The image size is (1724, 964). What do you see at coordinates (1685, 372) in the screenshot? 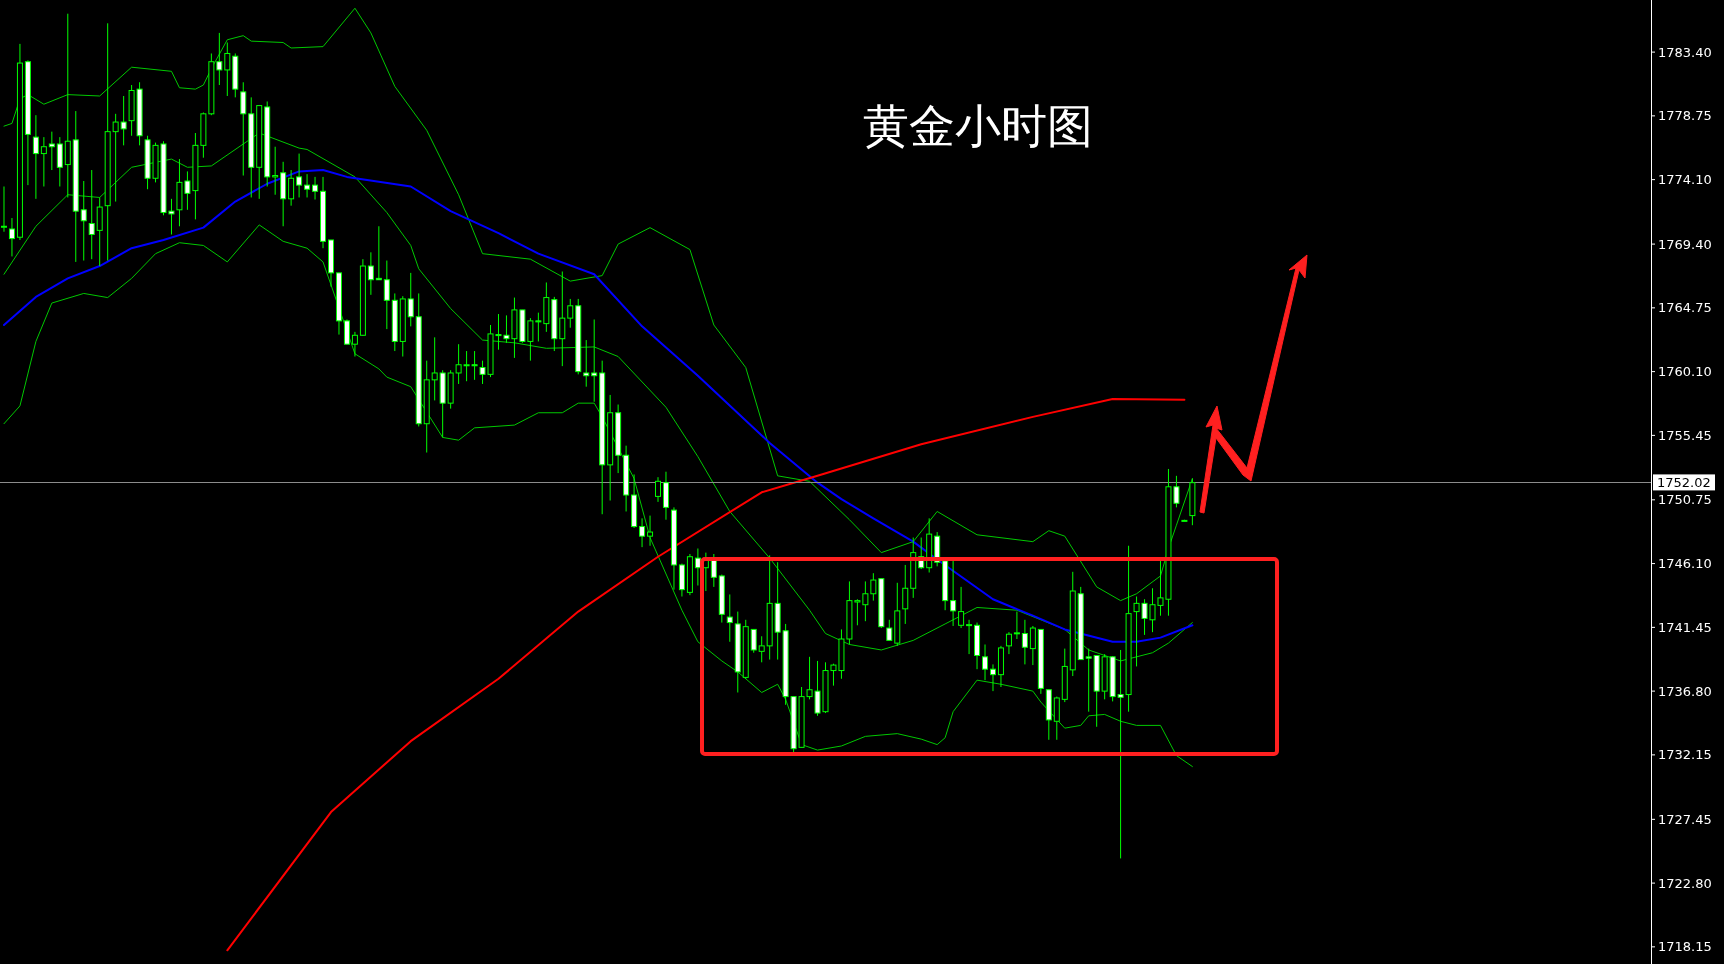
I see `y-tick-label: 1760.10` at bounding box center [1685, 372].